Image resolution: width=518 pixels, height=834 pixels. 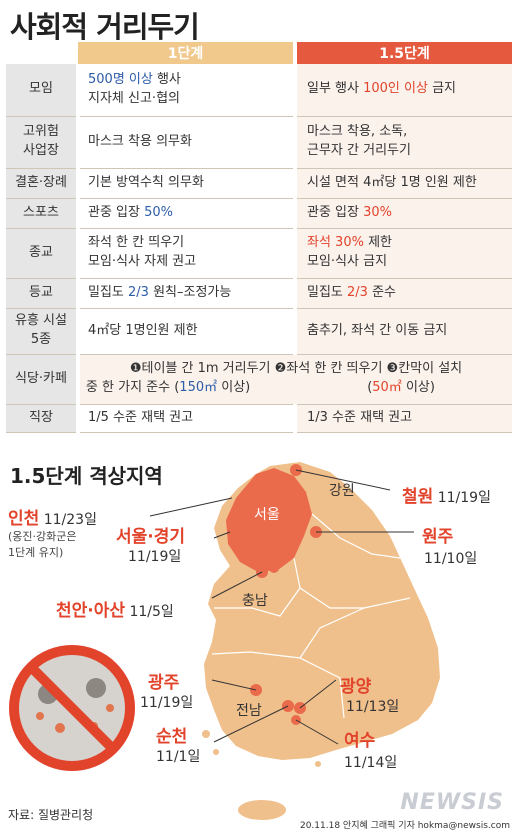 I want to click on table-header-row: 1단계 1.5단계, so click(x=259, y=53).